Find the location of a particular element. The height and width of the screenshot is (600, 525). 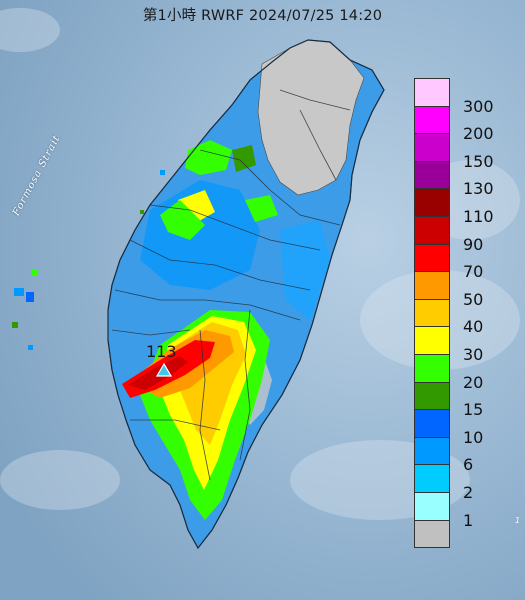

legend-label: 15 is located at coordinates (473, 410).